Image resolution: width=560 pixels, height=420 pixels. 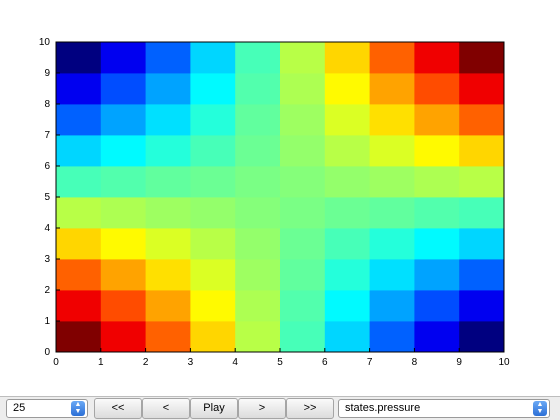 I want to click on next-frame-button: >, so click(x=262, y=408).